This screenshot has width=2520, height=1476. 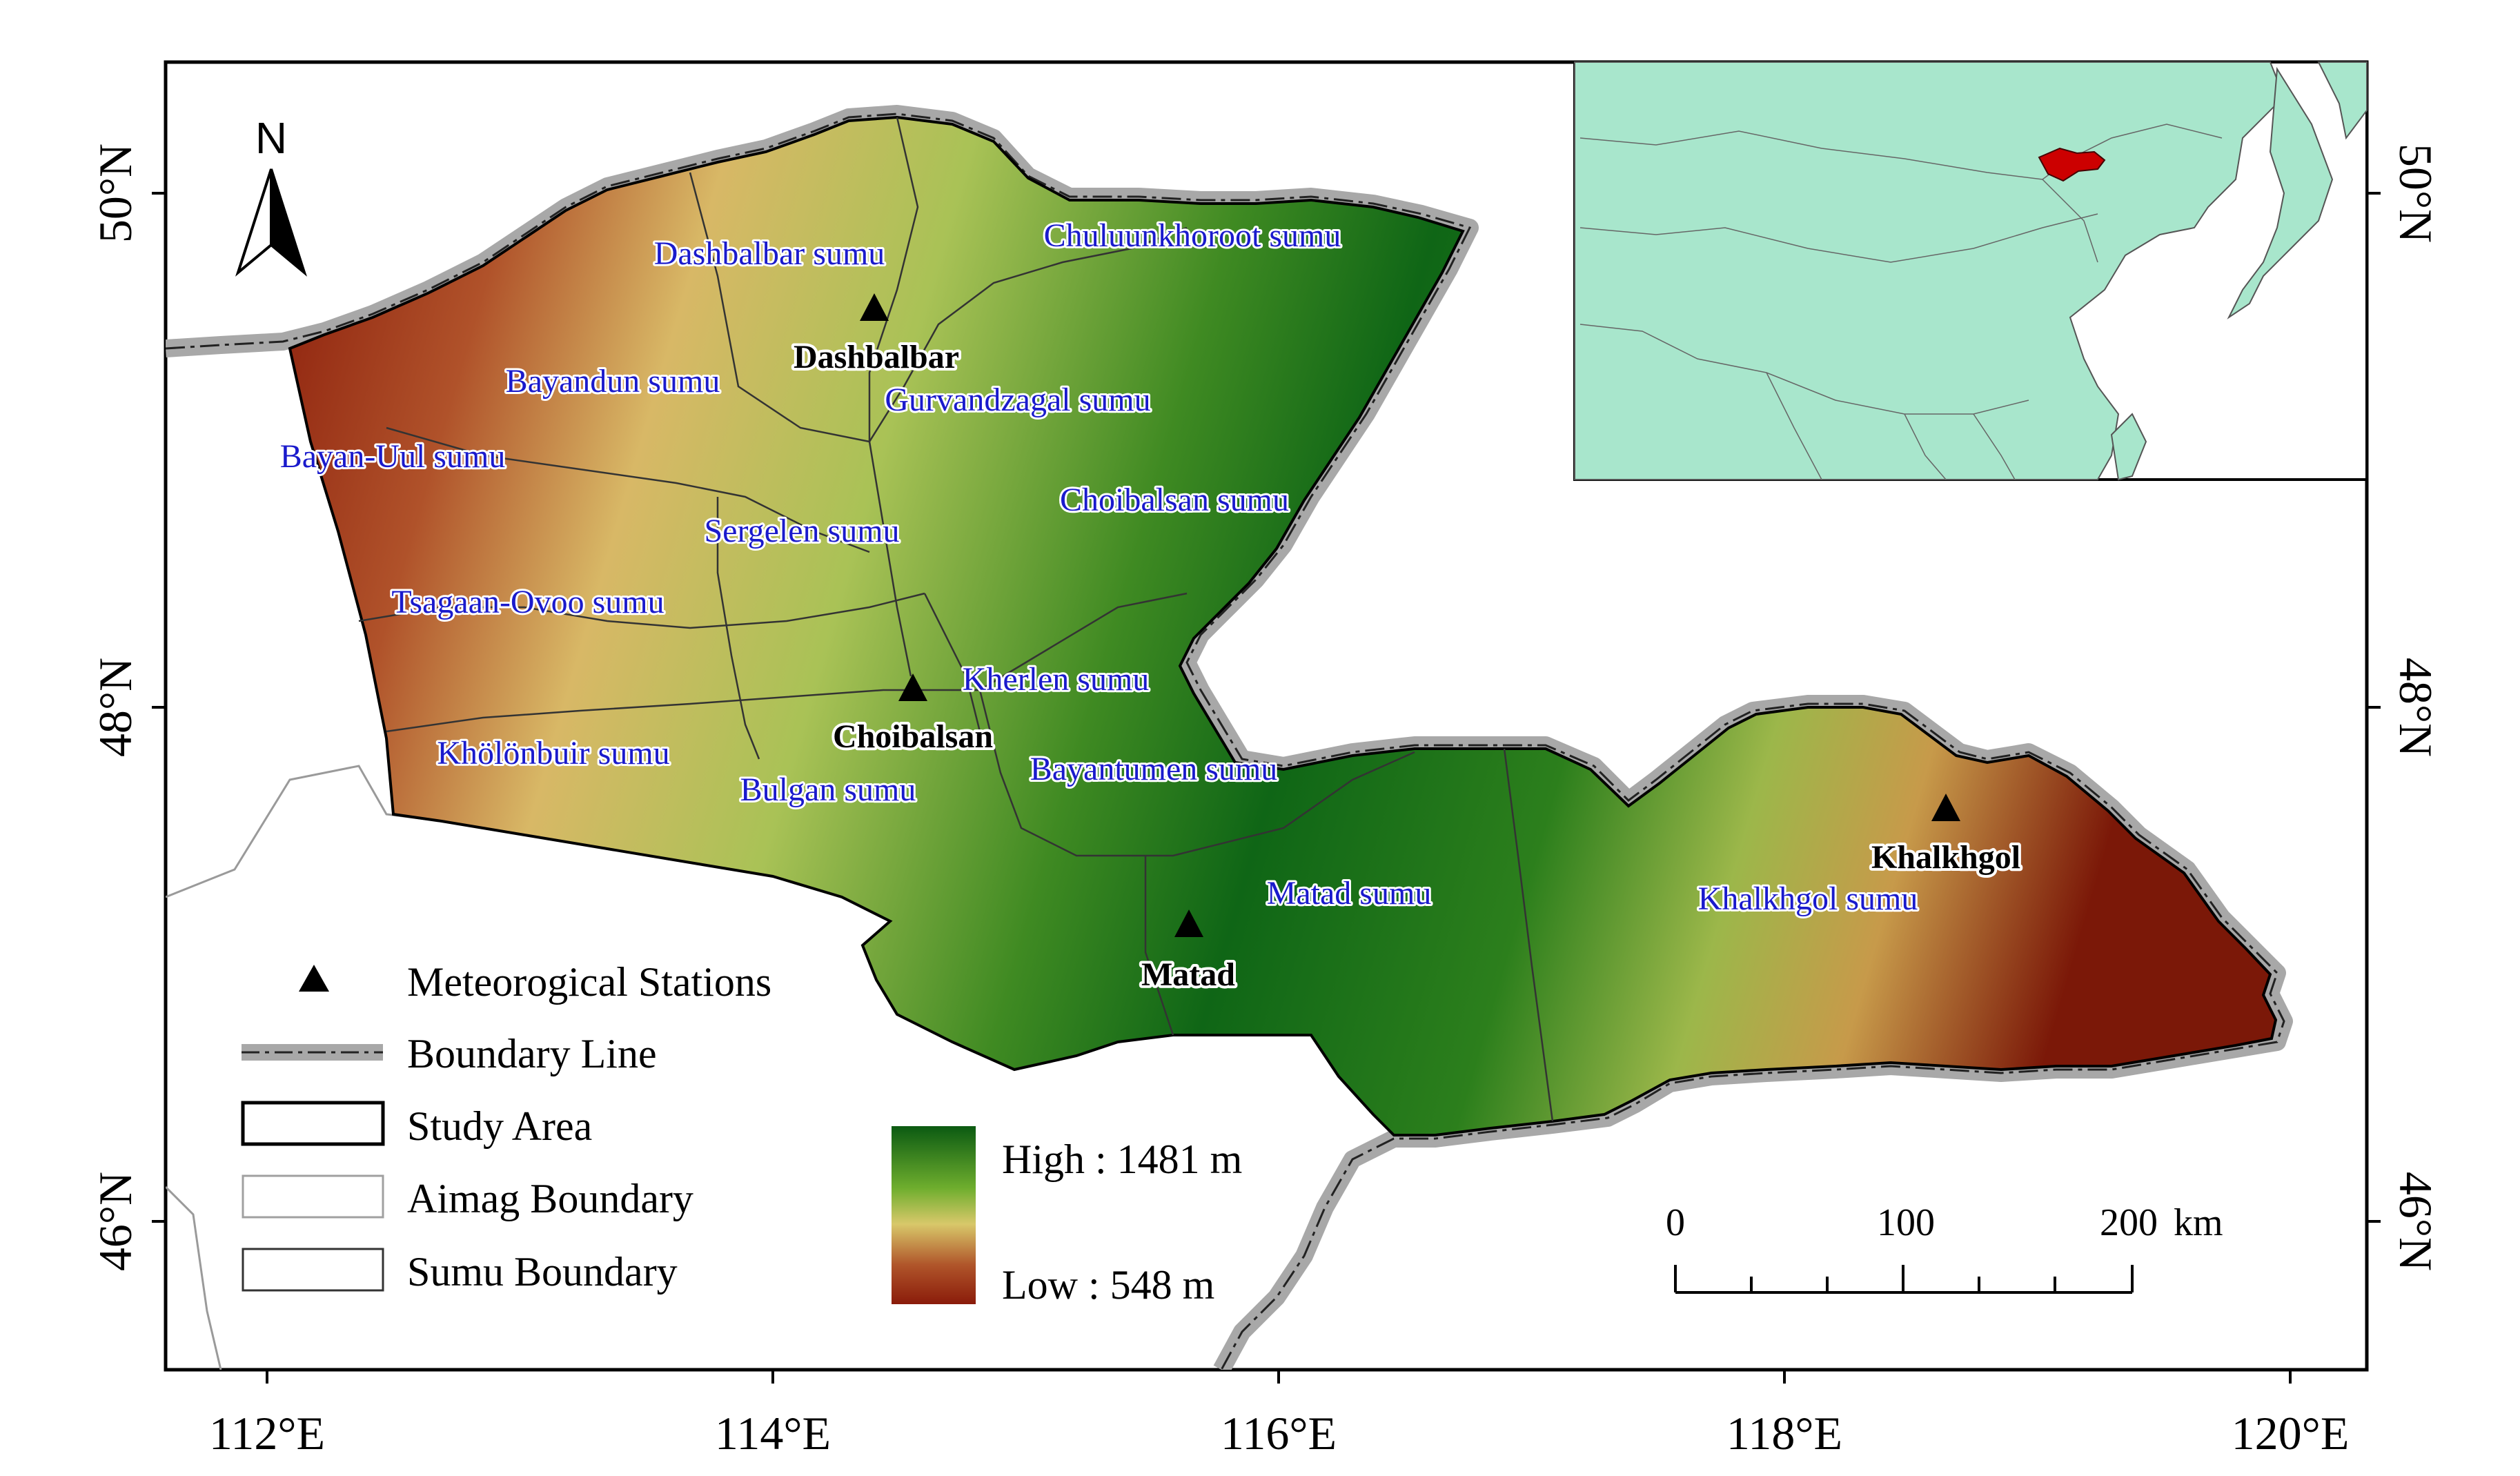 What do you see at coordinates (2291, 1433) in the screenshot?
I see `x-tick-label: 120°E` at bounding box center [2291, 1433].